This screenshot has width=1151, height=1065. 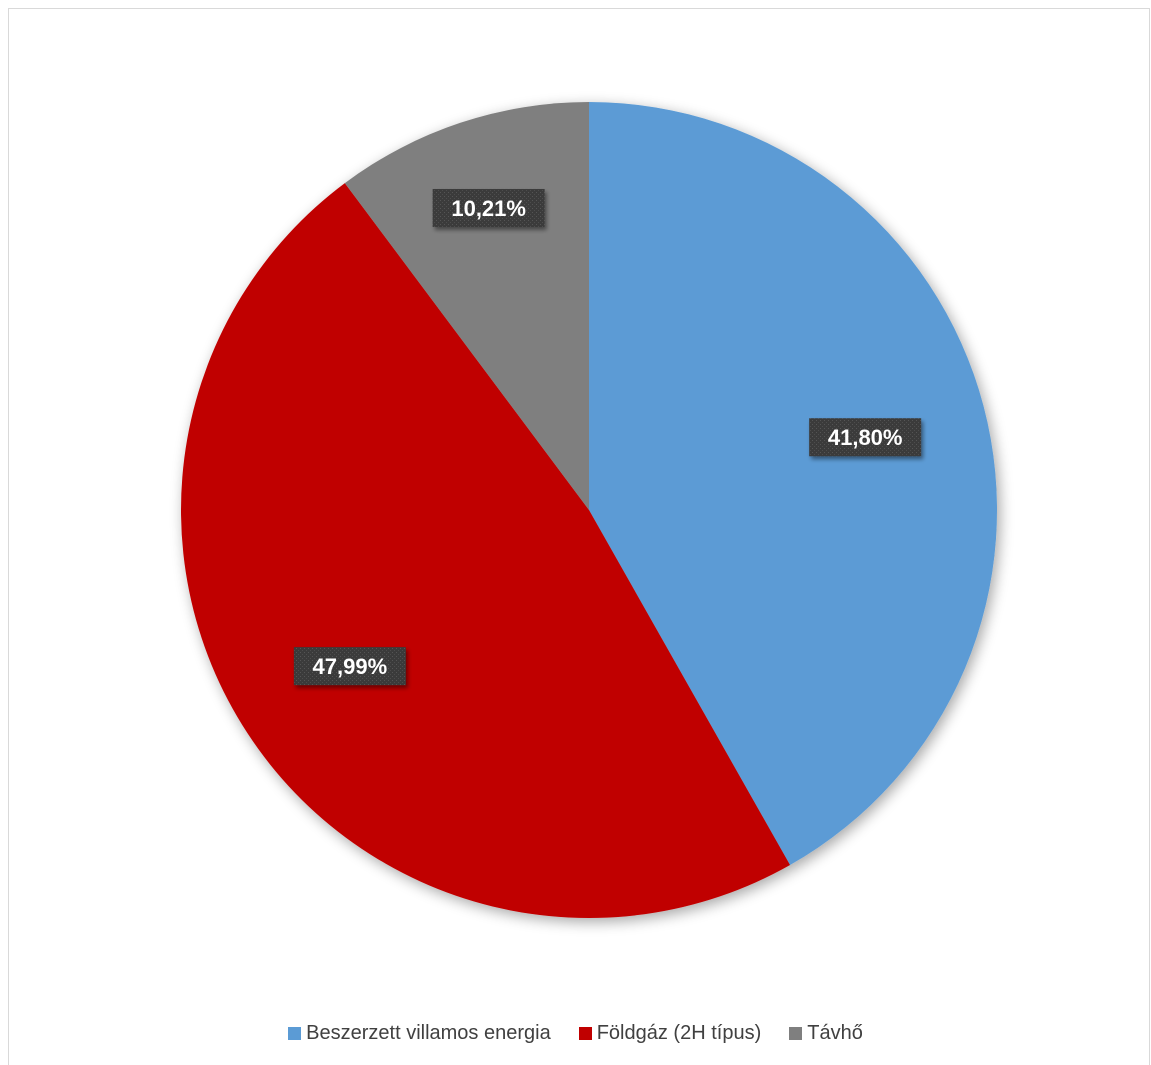 I want to click on data-label-text: 10,21%, so click(x=488, y=208).